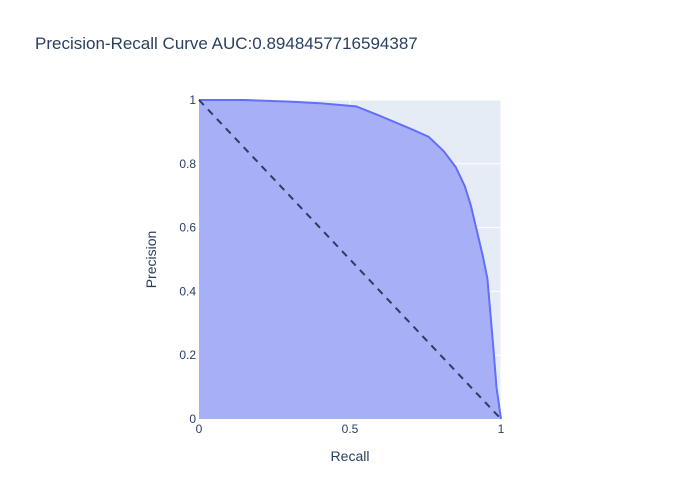 This screenshot has width=700, height=500. What do you see at coordinates (199, 429) in the screenshot?
I see `x-tick-label: 0` at bounding box center [199, 429].